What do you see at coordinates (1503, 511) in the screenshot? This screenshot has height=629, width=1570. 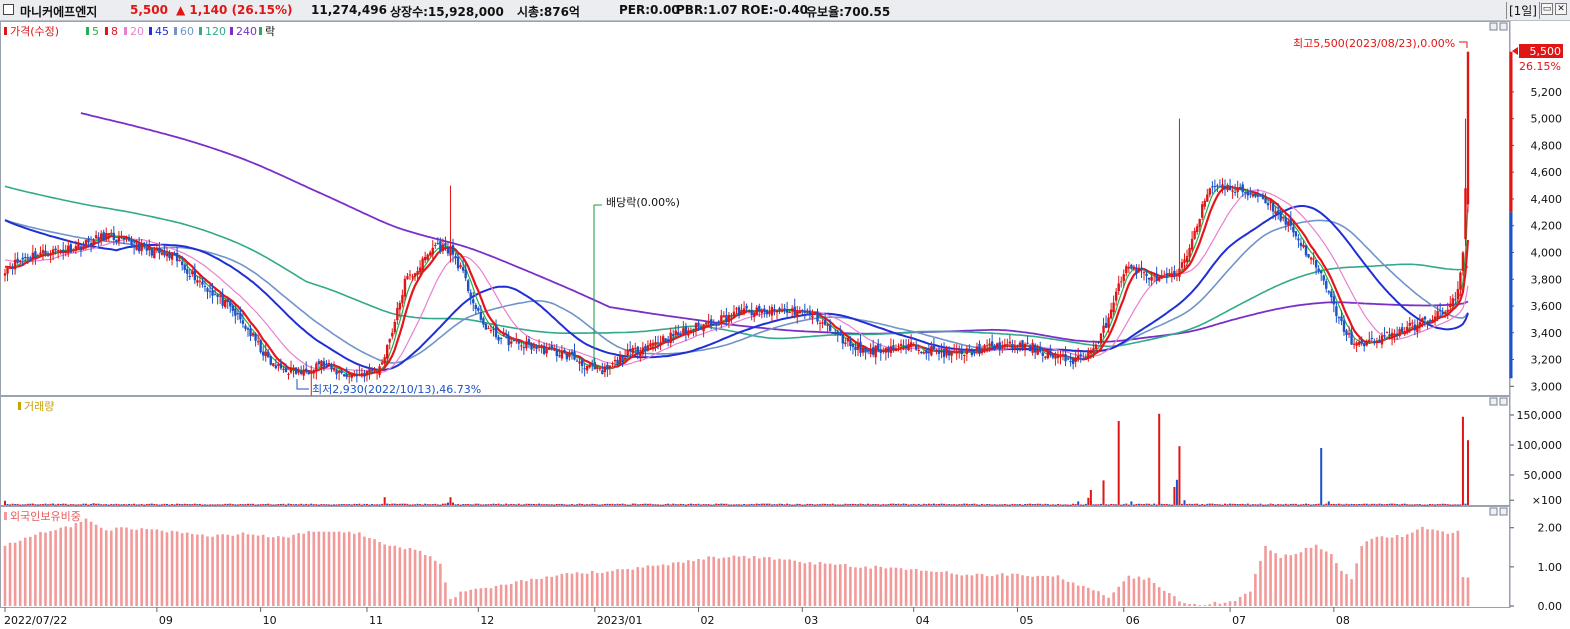 I see `foreign-panel-close-button` at bounding box center [1503, 511].